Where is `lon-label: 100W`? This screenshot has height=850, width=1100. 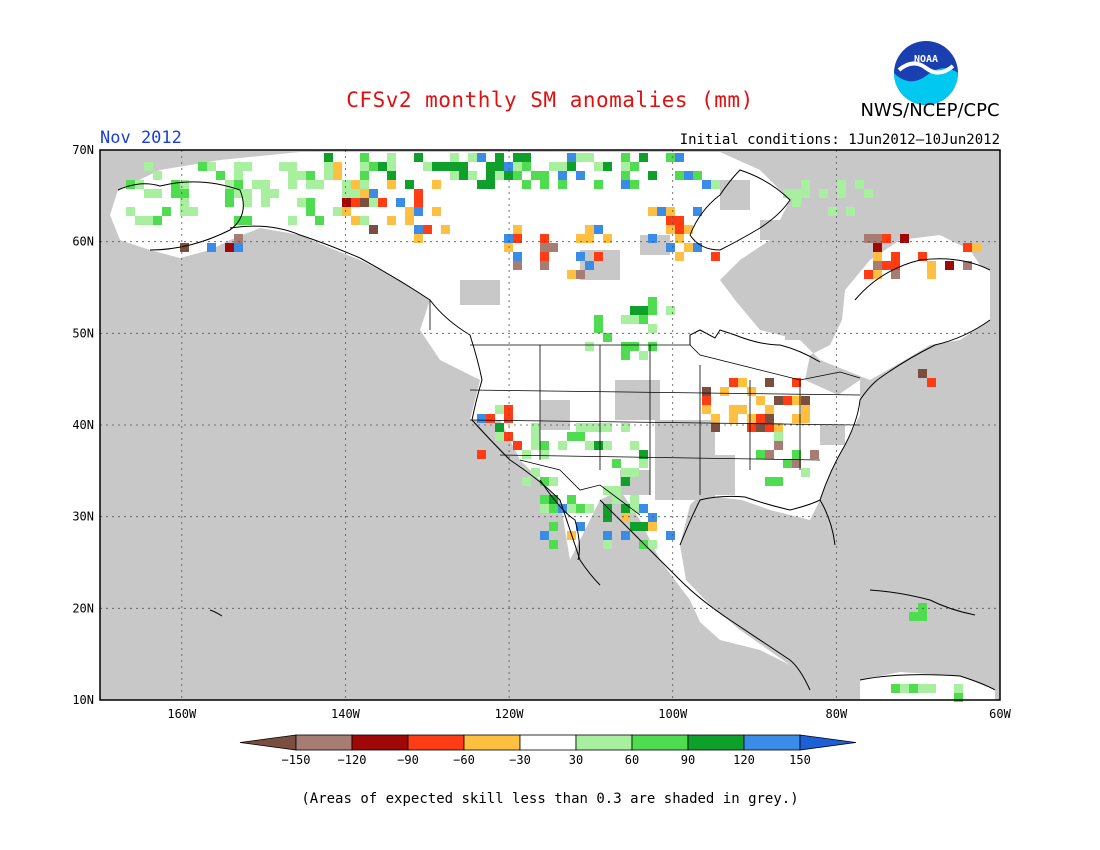 lon-label: 100W is located at coordinates (673, 714).